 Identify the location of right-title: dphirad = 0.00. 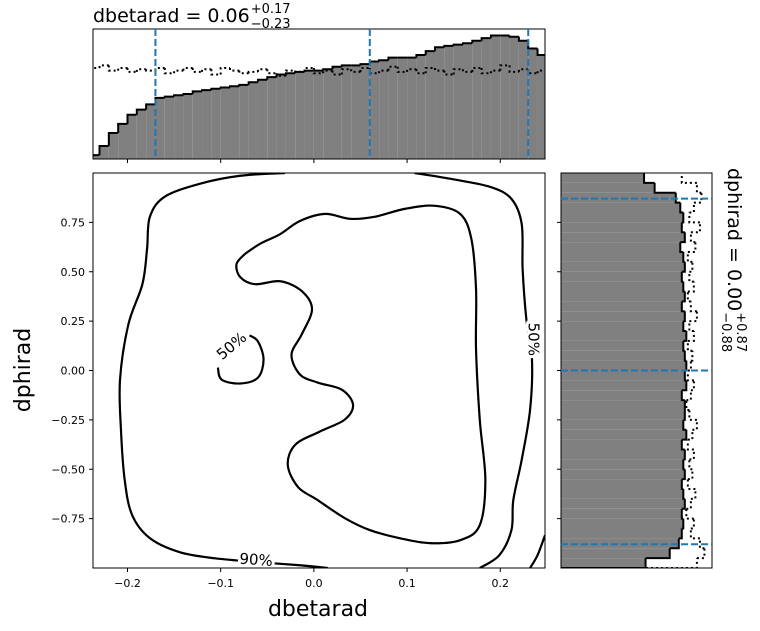
(734, 239).